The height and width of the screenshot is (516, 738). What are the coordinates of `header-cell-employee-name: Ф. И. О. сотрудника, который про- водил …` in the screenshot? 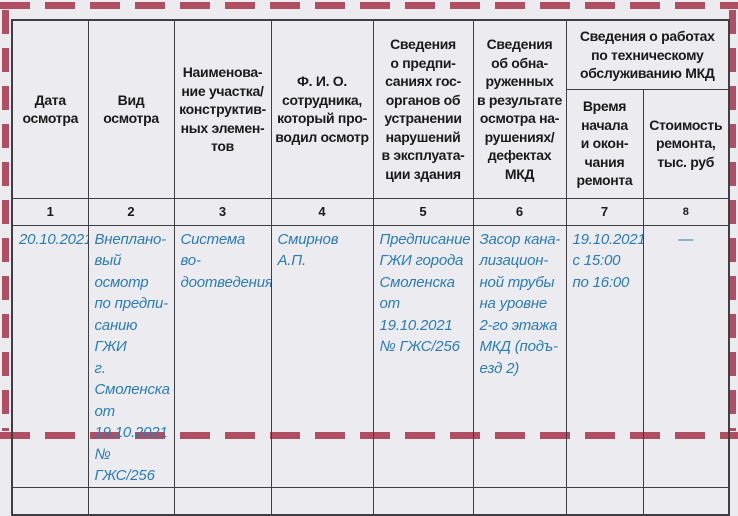 It's located at (322, 109).